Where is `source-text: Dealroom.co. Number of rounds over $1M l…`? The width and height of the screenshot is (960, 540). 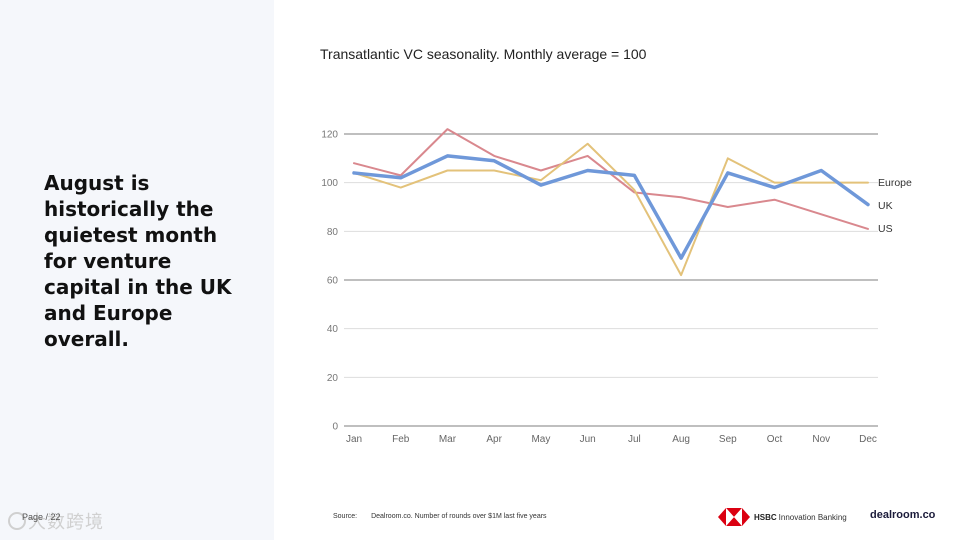 source-text: Dealroom.co. Number of rounds over $1M l… is located at coordinates (459, 516).